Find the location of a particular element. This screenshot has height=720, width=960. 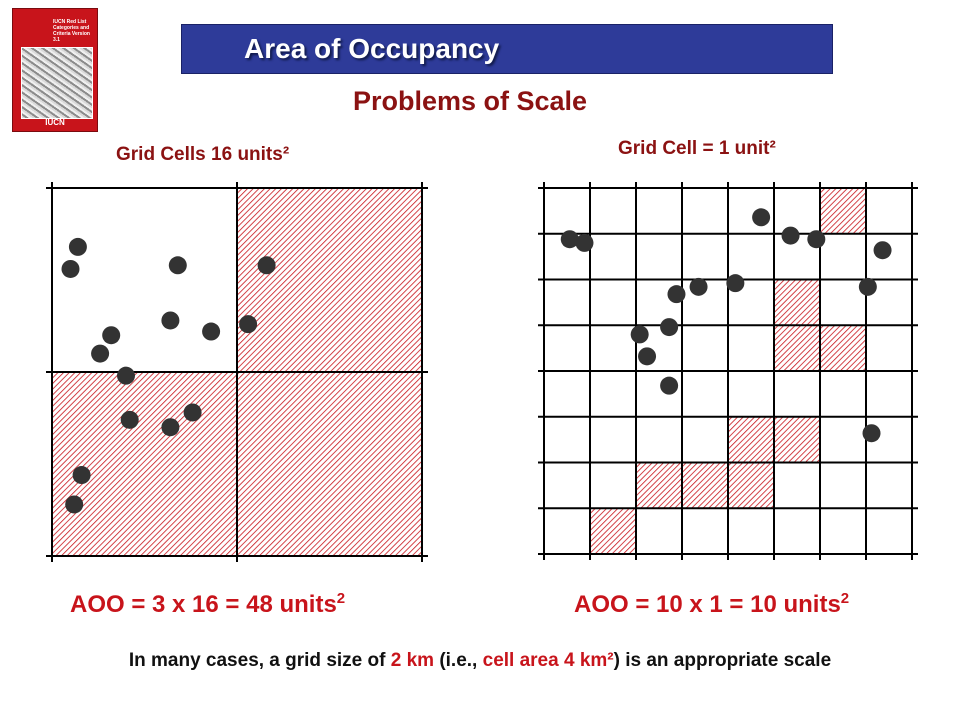

title-banner: Area of Occupancy is located at coordinates (507, 49).